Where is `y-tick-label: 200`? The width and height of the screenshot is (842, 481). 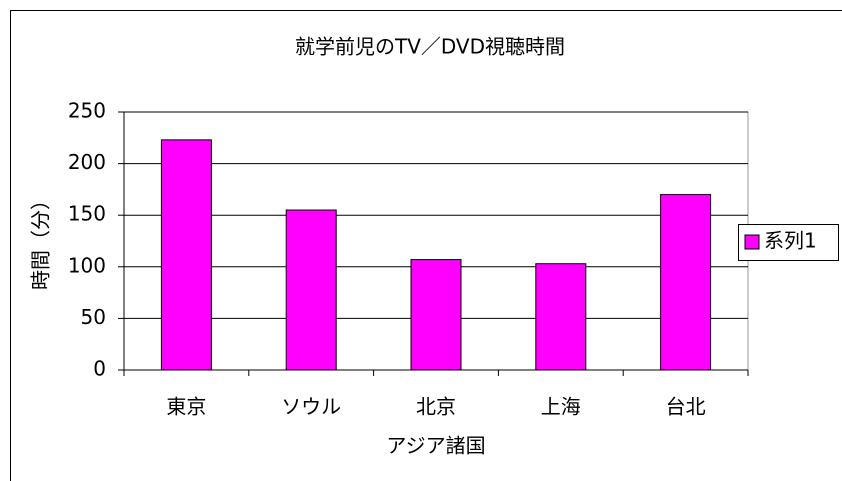 y-tick-label: 200 is located at coordinates (87, 162).